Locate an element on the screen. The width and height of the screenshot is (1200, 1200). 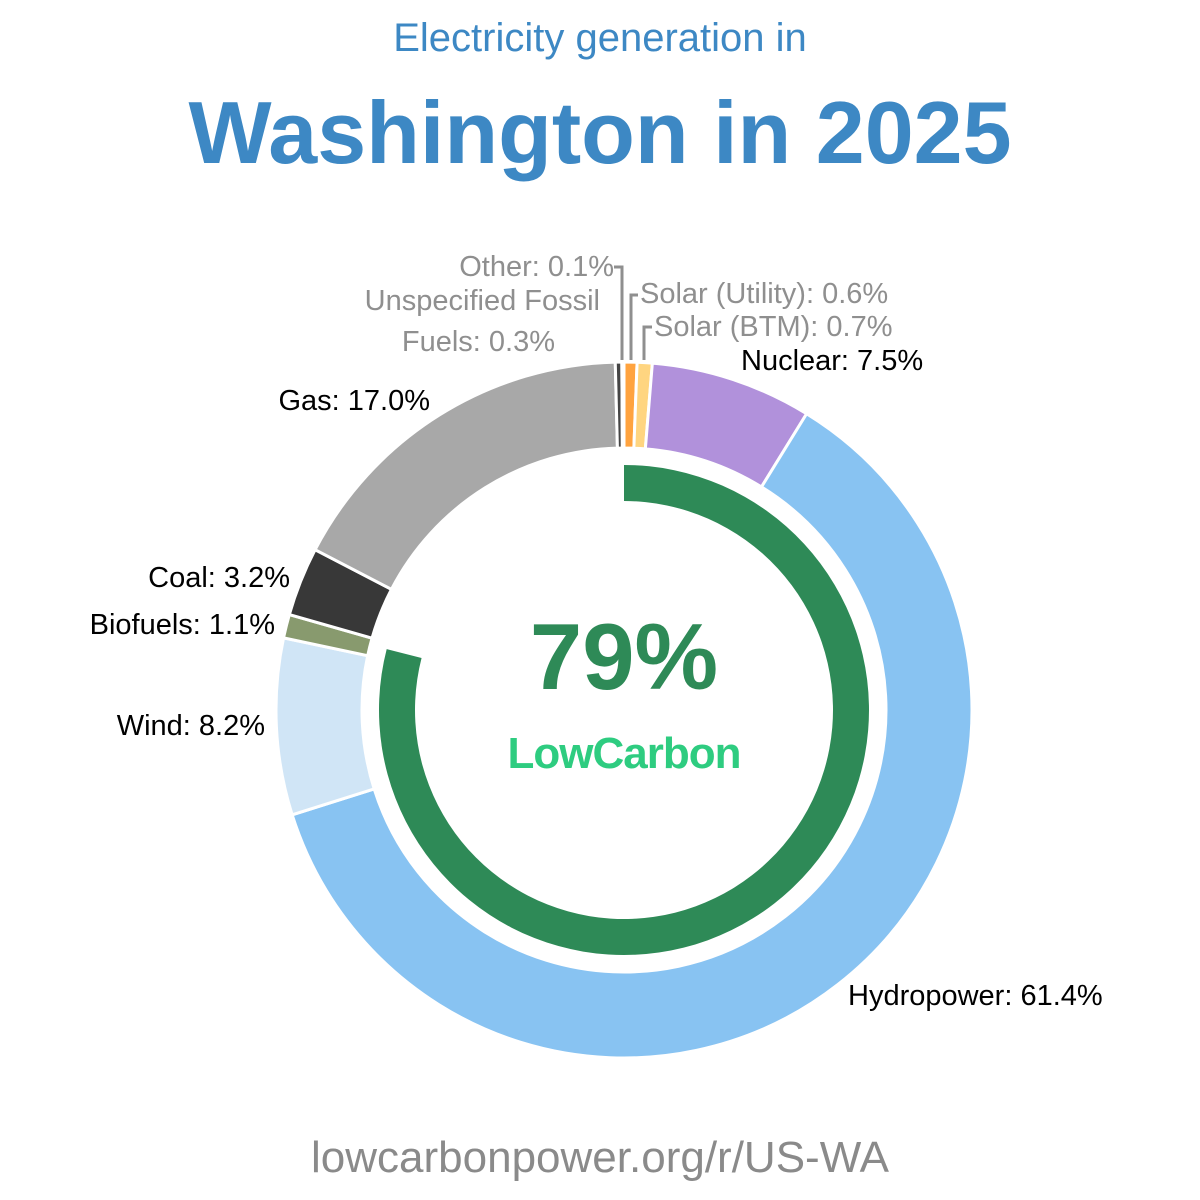
label-other: Other: 0.1% is located at coordinates (536, 267).